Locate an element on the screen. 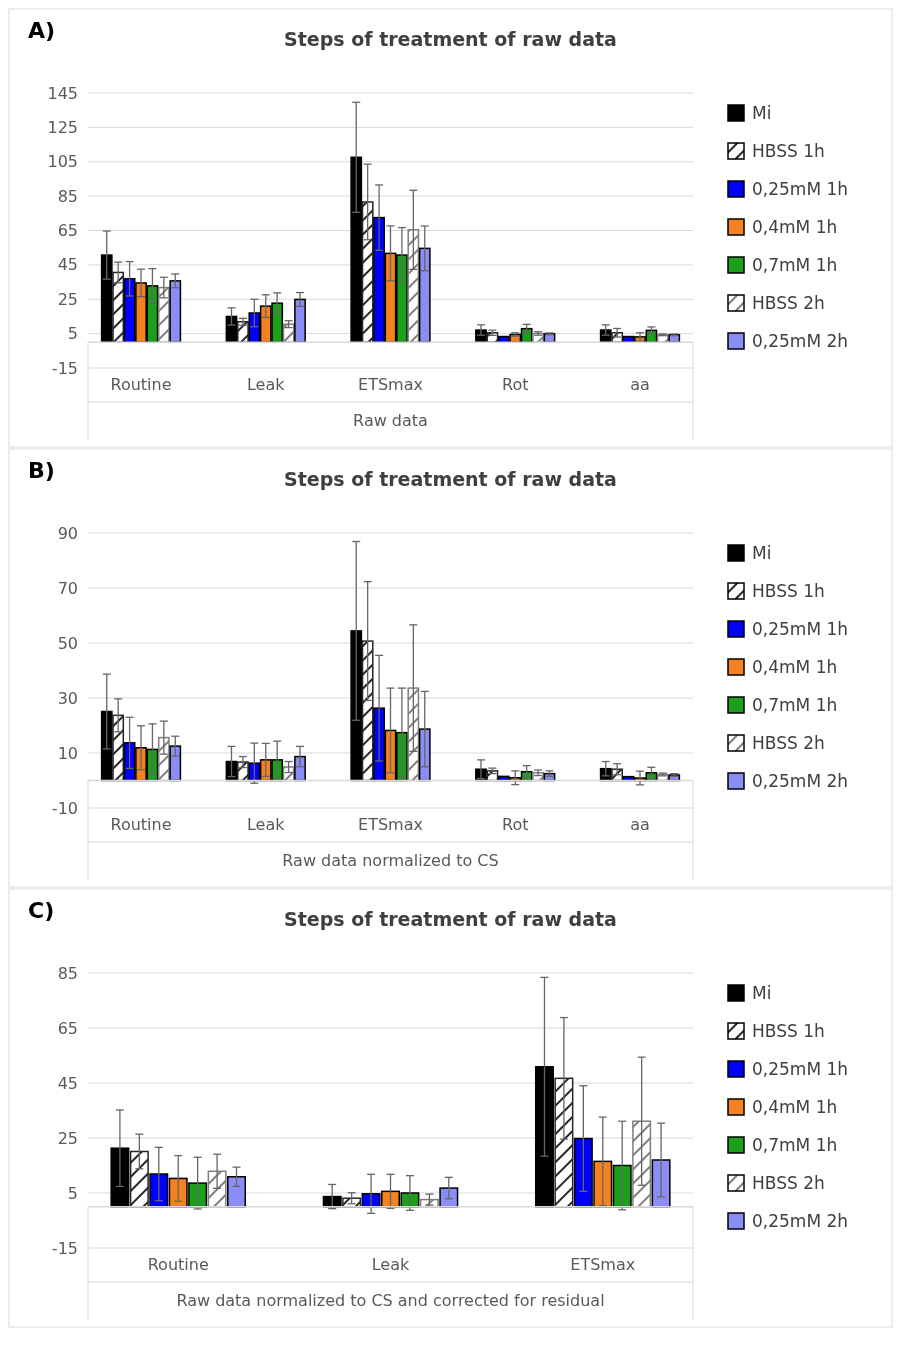  y-tick-label: 125 is located at coordinates (62, 127).